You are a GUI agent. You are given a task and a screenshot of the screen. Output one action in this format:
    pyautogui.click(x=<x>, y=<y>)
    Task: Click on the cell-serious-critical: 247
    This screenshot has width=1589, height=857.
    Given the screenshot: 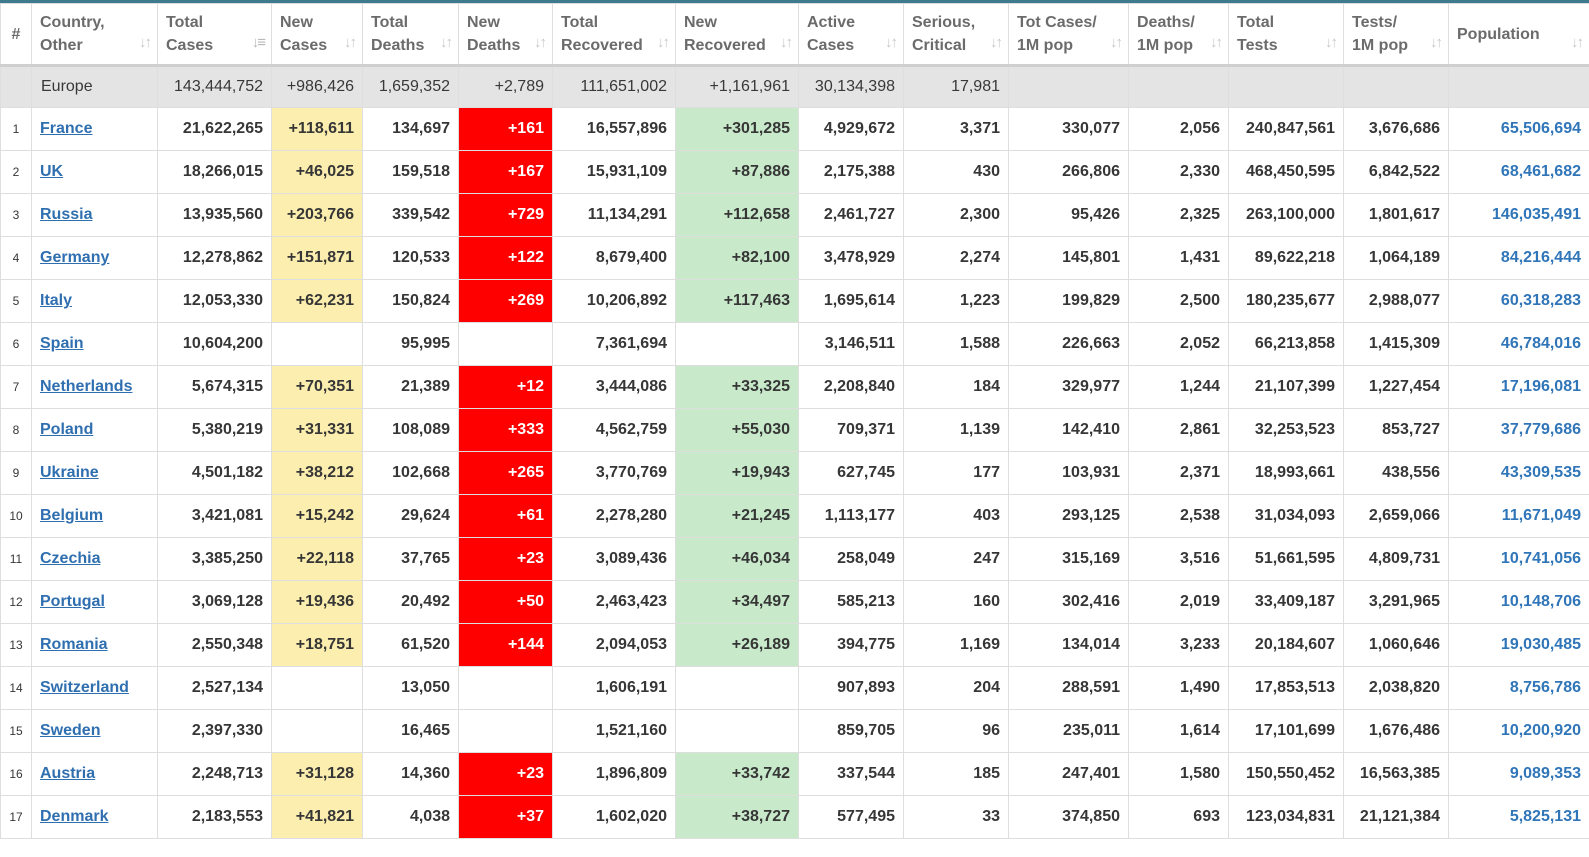 What is the action you would take?
    pyautogui.click(x=956, y=559)
    